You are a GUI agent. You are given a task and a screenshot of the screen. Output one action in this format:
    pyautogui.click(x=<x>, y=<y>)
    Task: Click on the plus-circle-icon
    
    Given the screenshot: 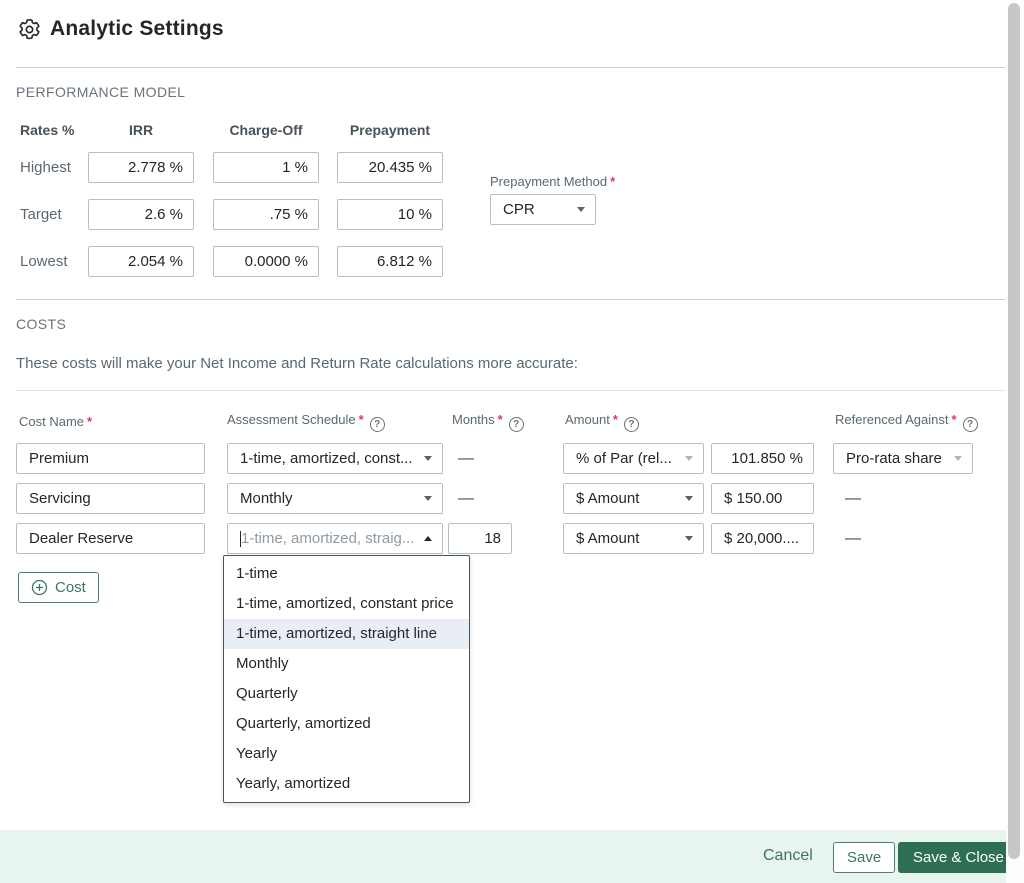 What is the action you would take?
    pyautogui.click(x=39, y=587)
    